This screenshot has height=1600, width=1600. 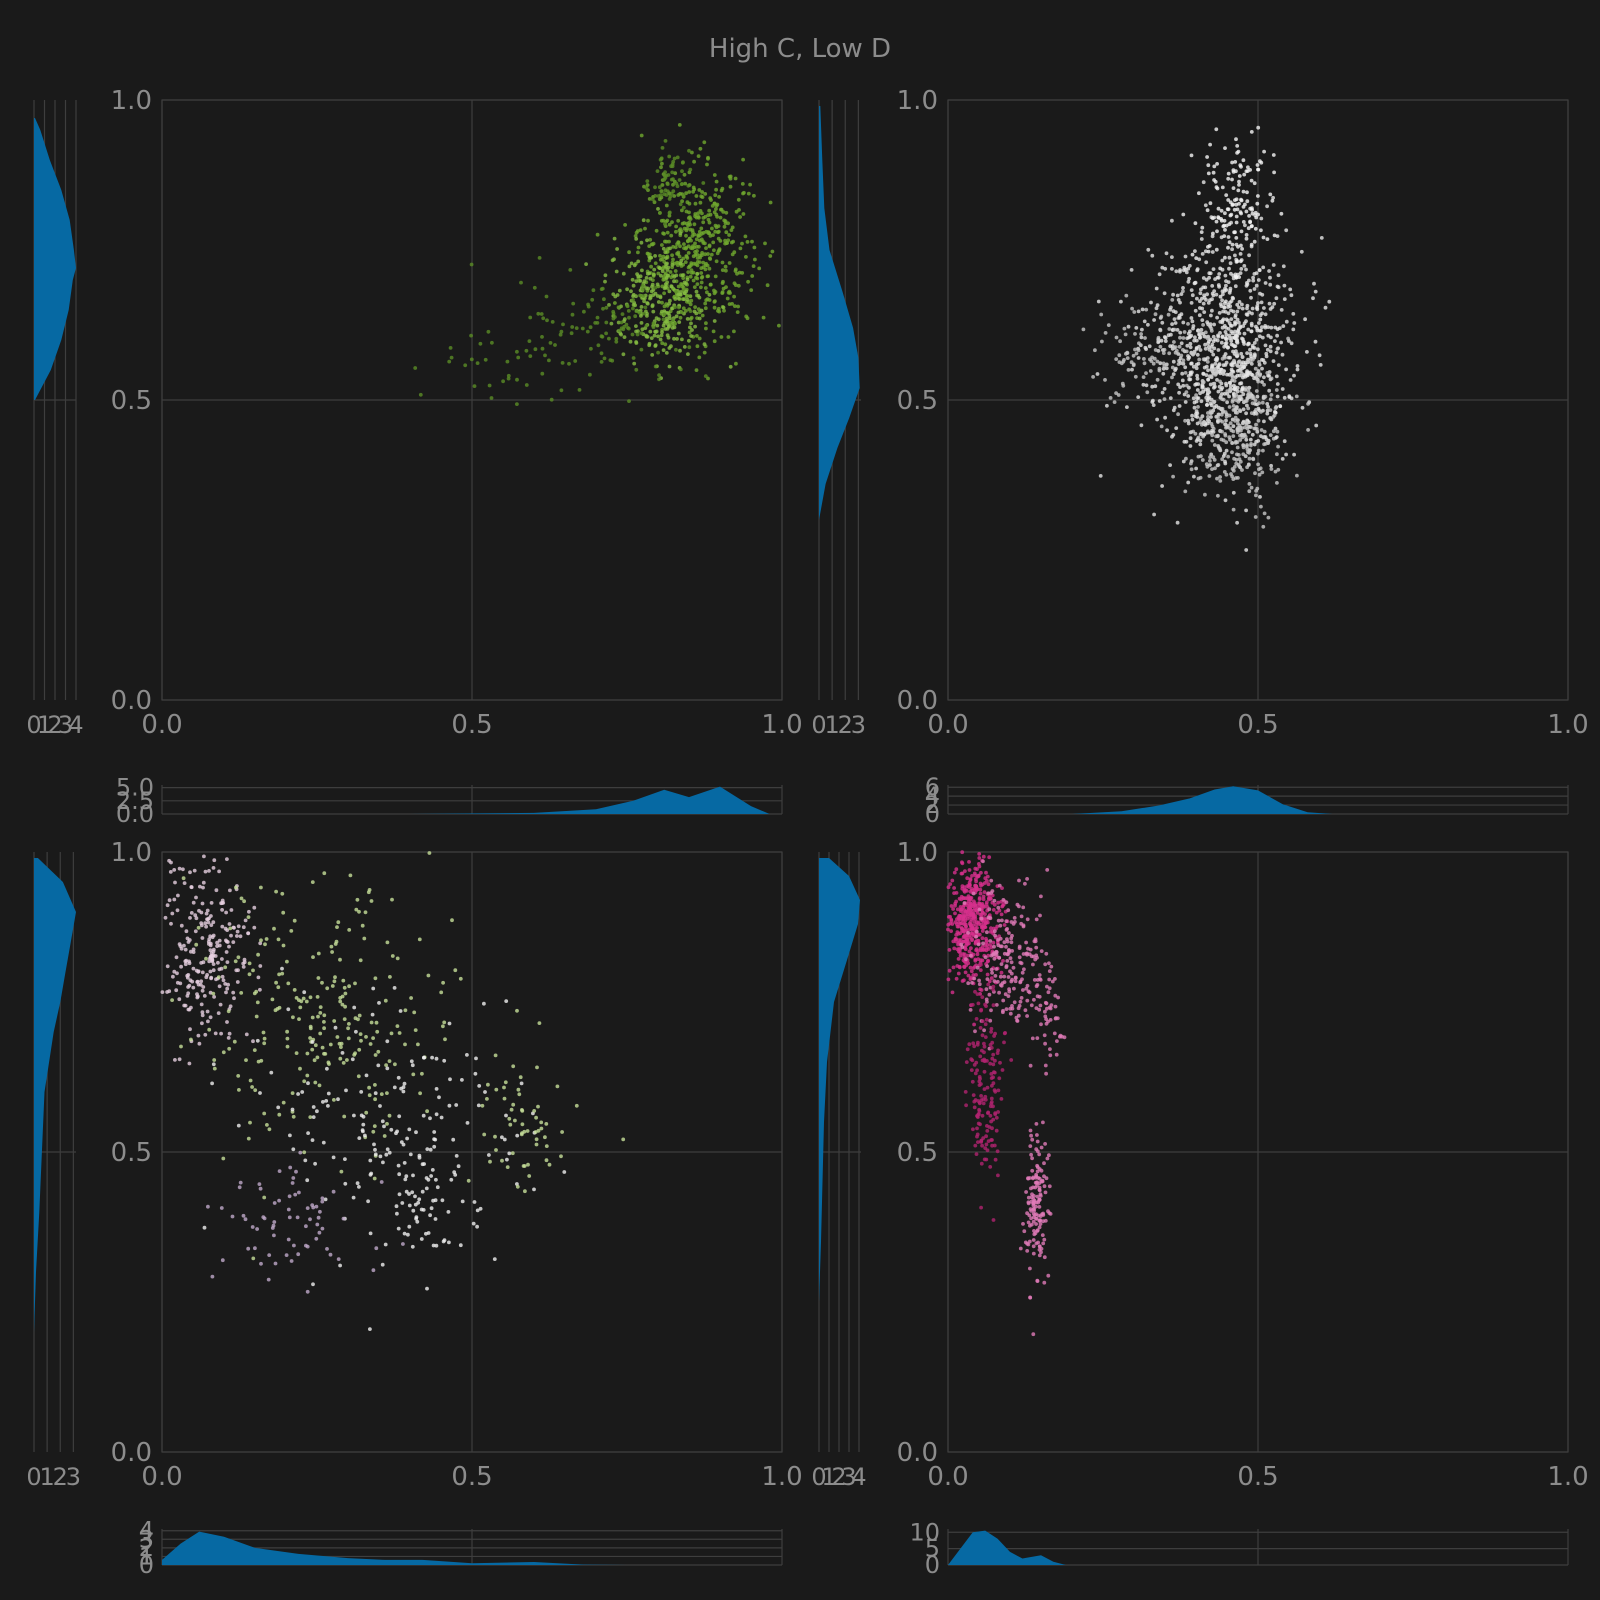 What do you see at coordinates (449, 801) in the screenshot?
I see `x-marginal-density: 0.02.55.0` at bounding box center [449, 801].